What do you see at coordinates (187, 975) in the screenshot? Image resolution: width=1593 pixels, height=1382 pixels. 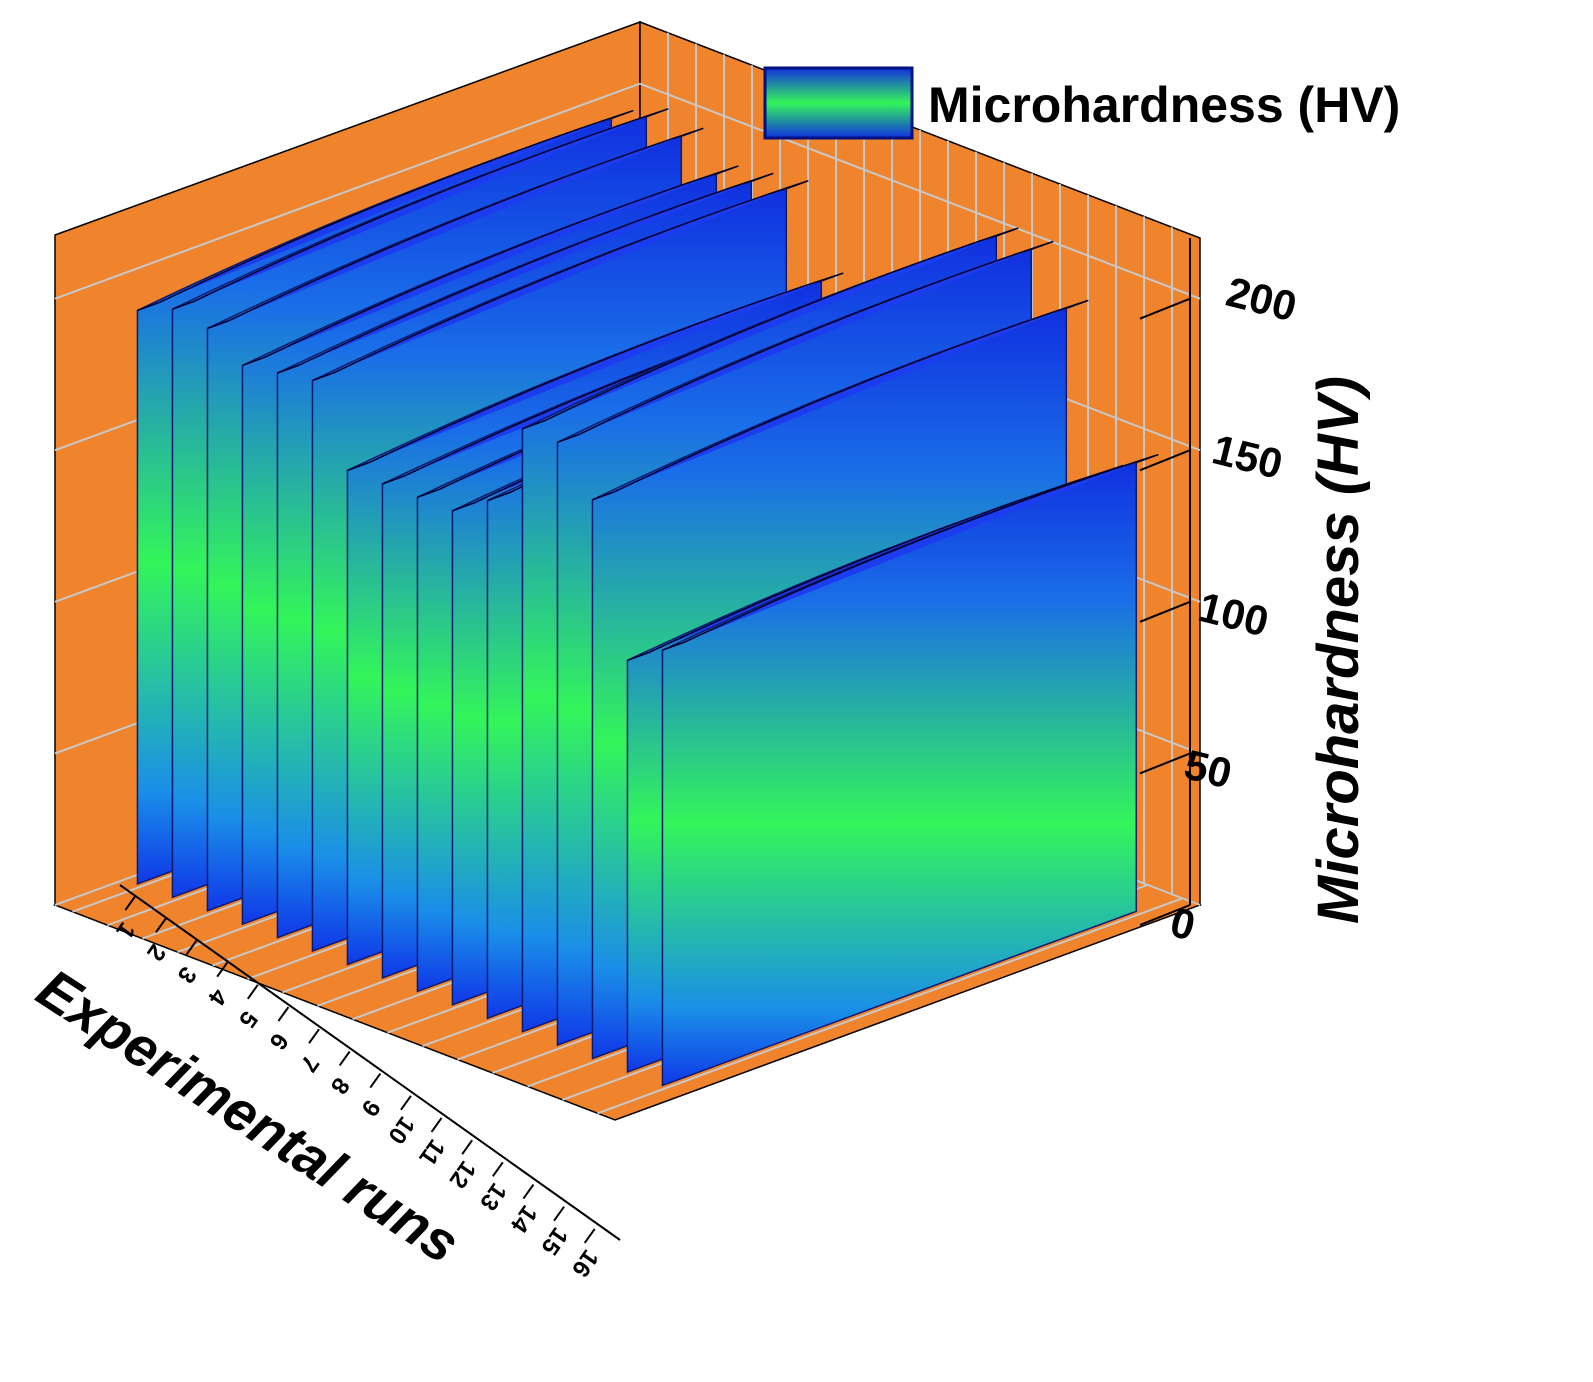 I see `x-tick-label: 3` at bounding box center [187, 975].